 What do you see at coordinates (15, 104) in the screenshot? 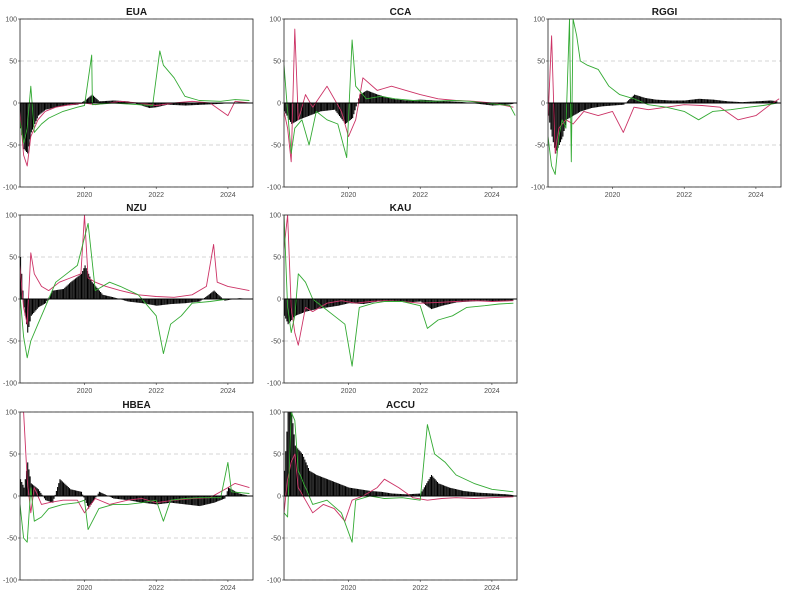
I see `y-tick-label: 0` at bounding box center [15, 104].